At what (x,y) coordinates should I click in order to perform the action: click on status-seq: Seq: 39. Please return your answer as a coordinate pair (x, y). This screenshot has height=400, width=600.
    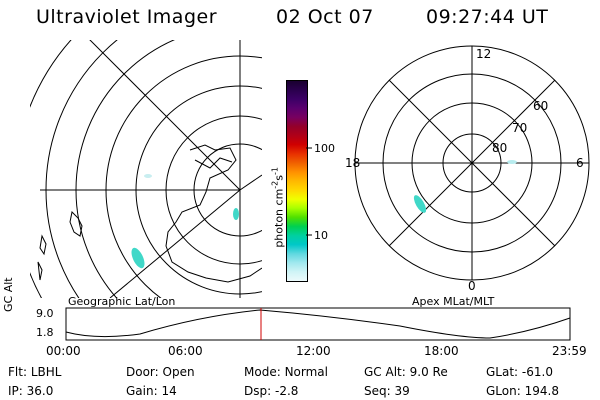
    Looking at the image, I should click on (387, 391).